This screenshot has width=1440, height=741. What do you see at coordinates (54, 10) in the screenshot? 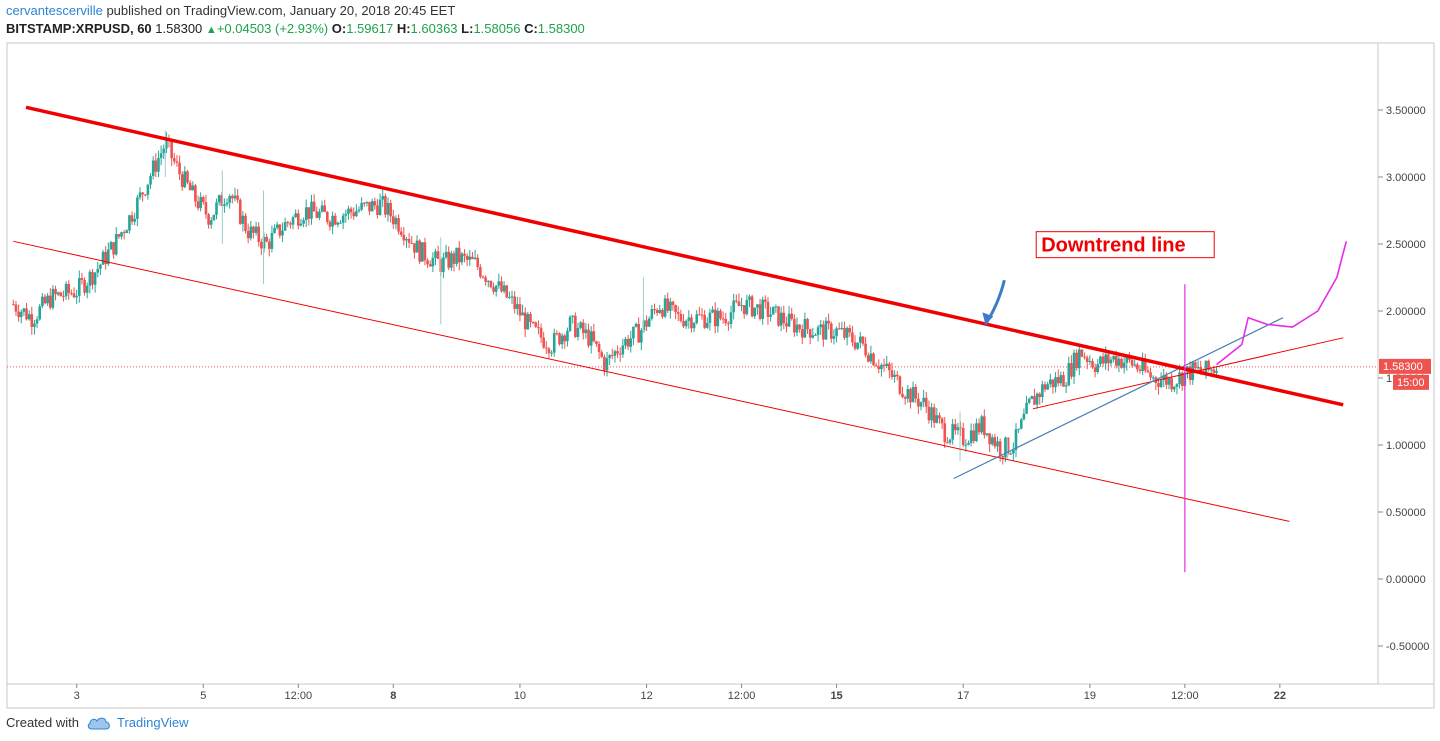
I see `author-link: cervantescerville` at bounding box center [54, 10].